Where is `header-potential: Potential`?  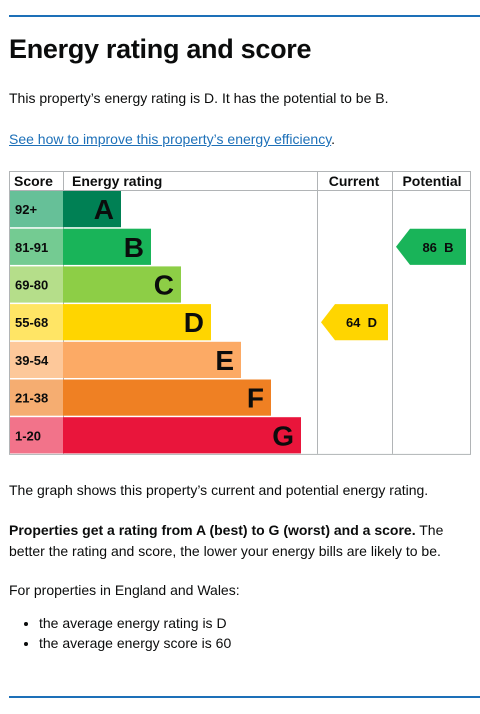
header-potential: Potential is located at coordinates (431, 181).